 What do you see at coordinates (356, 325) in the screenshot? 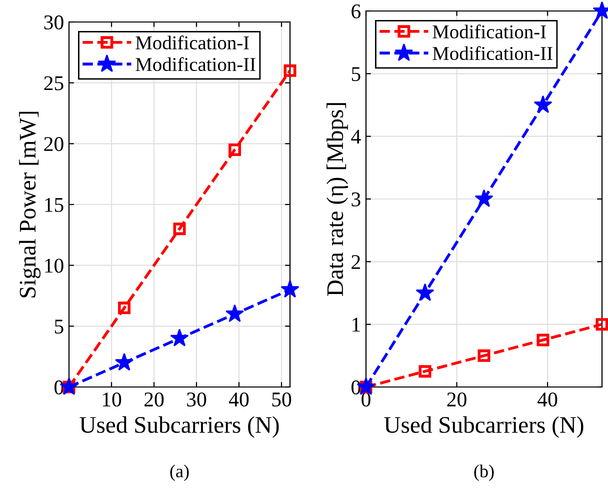
I see `y-tick-label: 1` at bounding box center [356, 325].